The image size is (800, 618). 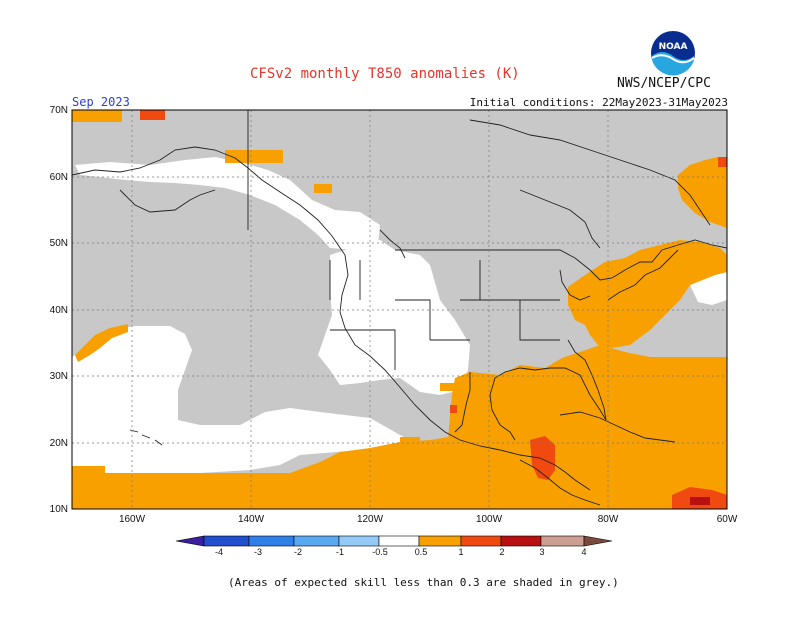 What do you see at coordinates (271, 472) in the screenshot?
I see `warm-region-tropical-pacific` at bounding box center [271, 472].